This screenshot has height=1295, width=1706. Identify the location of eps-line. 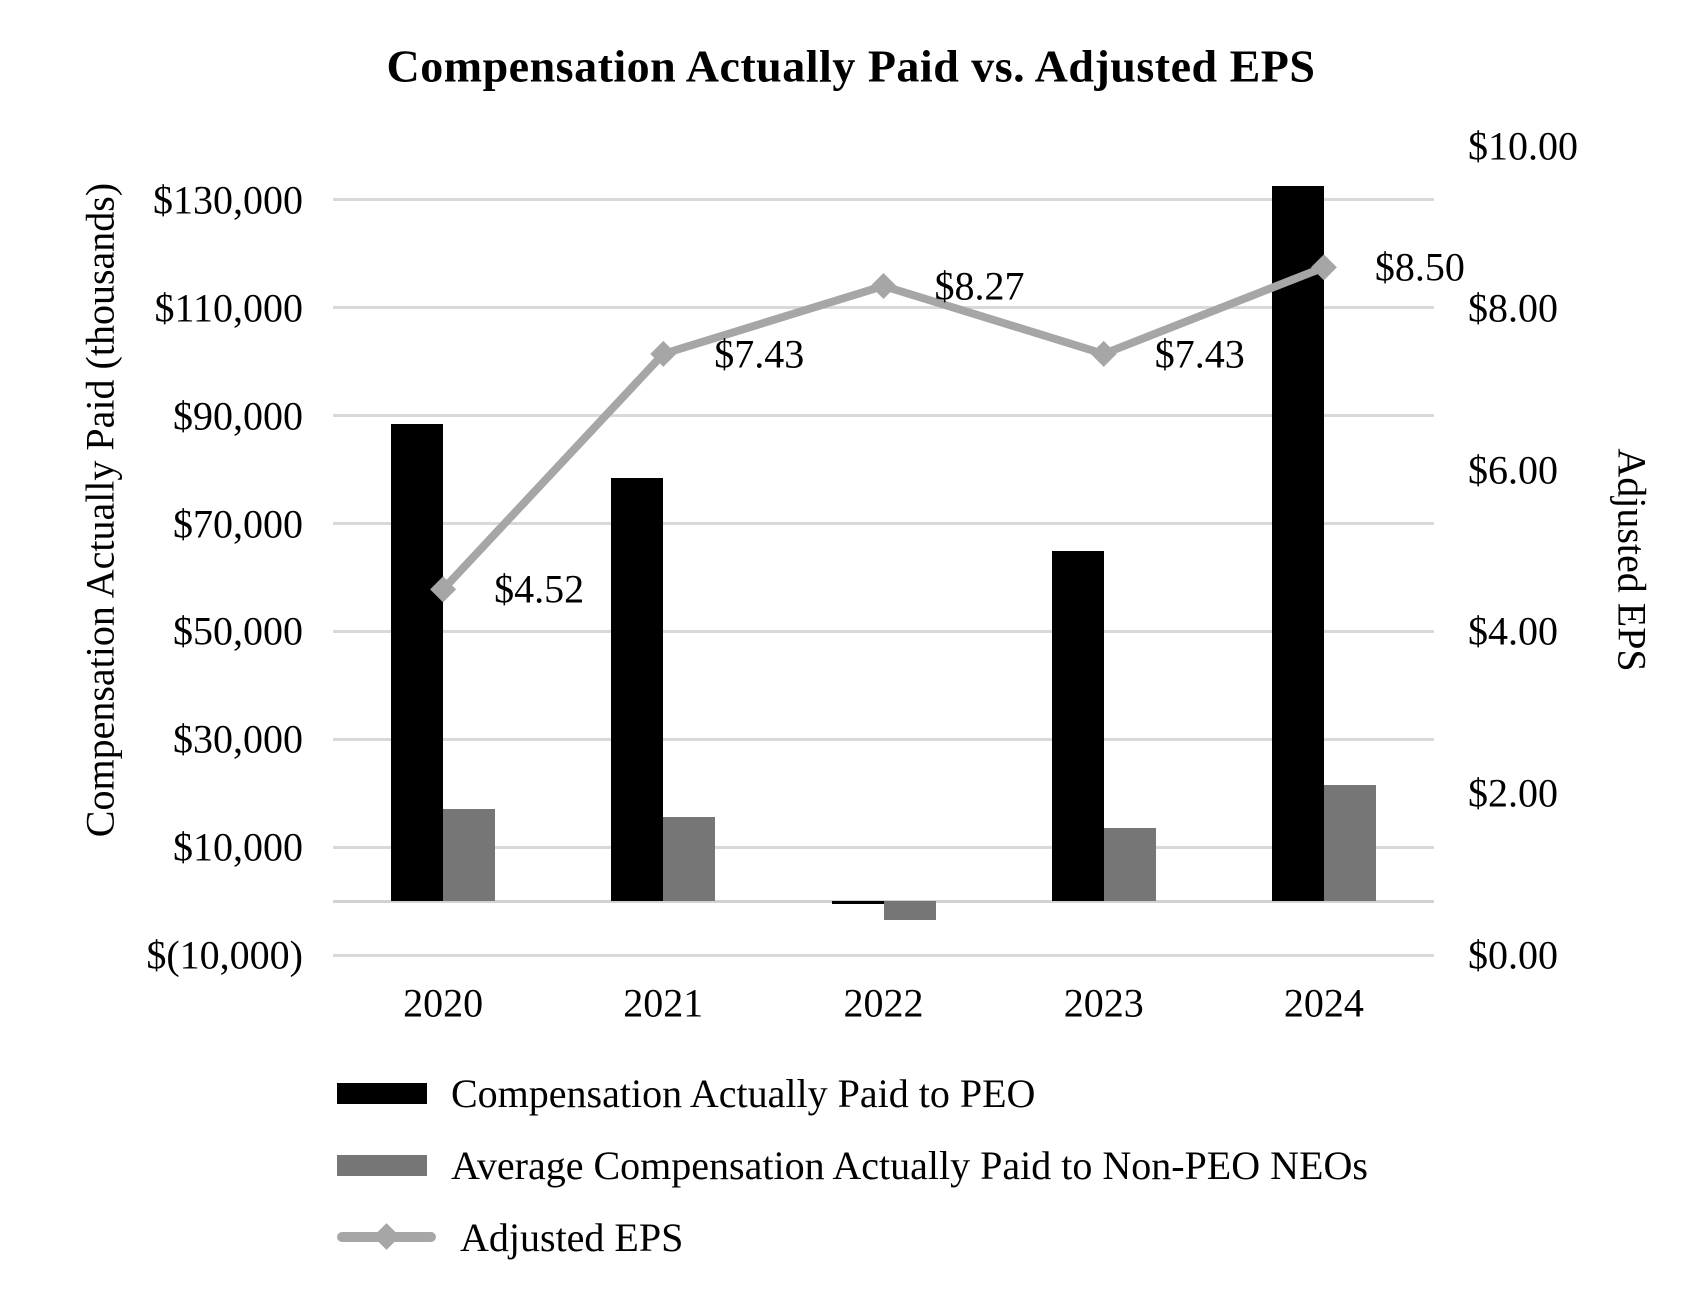
(883, 428).